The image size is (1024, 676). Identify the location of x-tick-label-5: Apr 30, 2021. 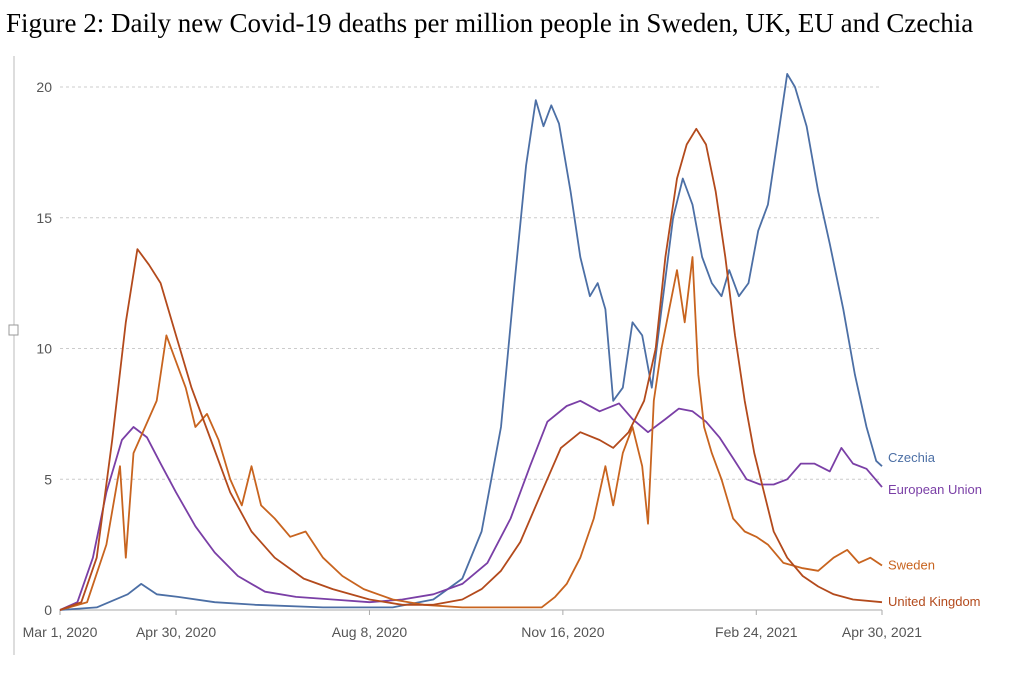
(882, 632).